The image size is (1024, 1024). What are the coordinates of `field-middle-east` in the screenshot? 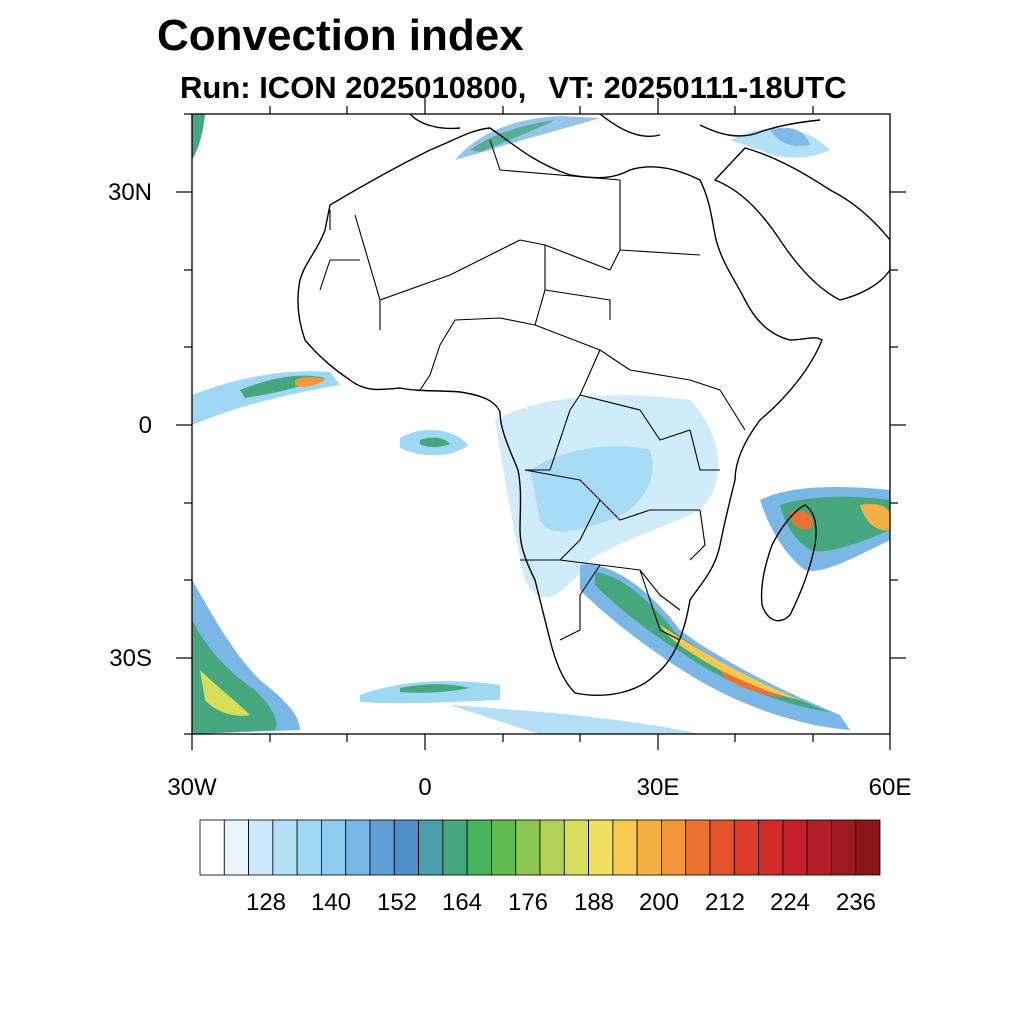 It's located at (780, 143).